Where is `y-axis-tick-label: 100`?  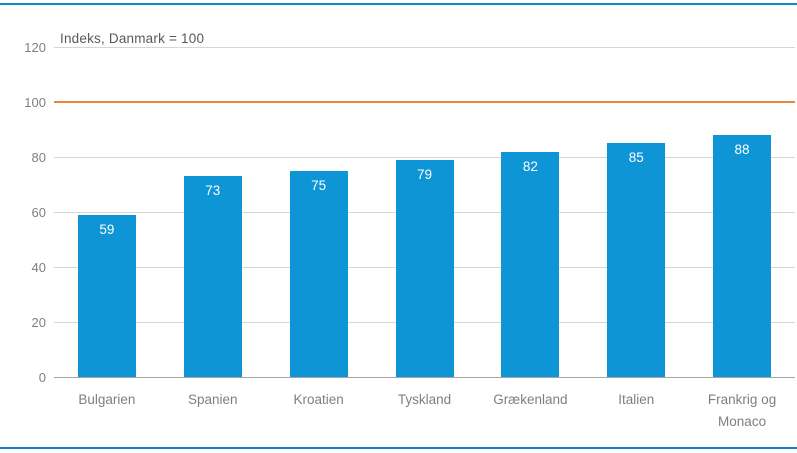
y-axis-tick-label: 100 is located at coordinates (35, 102).